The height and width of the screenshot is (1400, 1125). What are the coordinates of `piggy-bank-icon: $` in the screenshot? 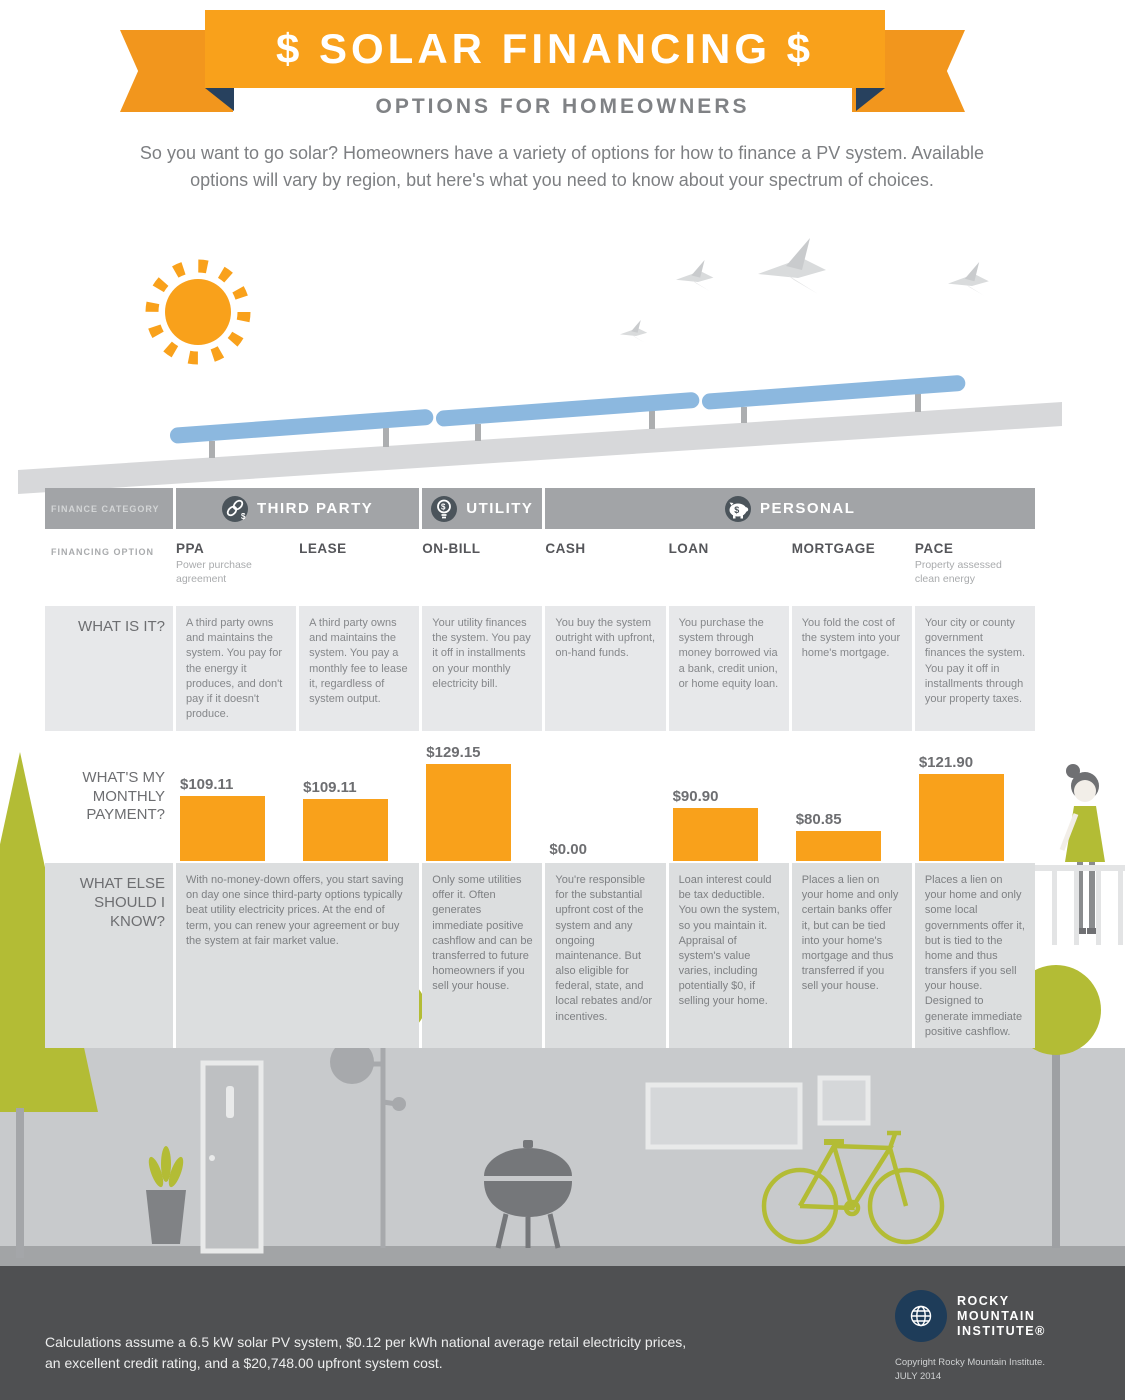 It's located at (738, 508).